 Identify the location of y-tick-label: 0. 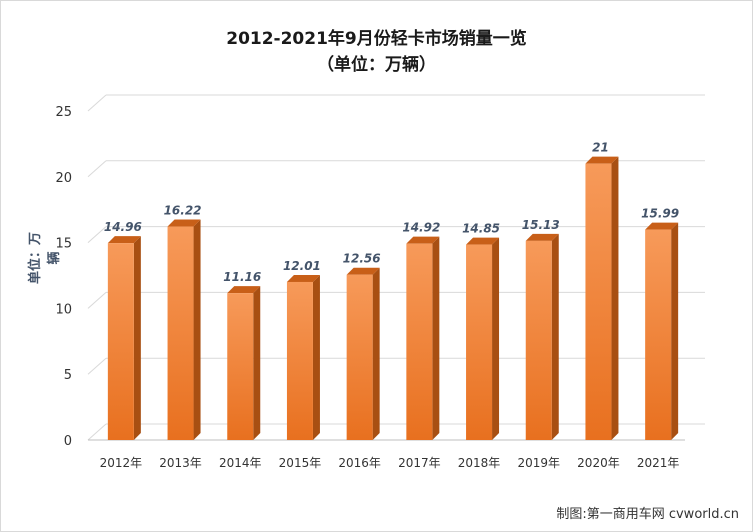
(68, 441).